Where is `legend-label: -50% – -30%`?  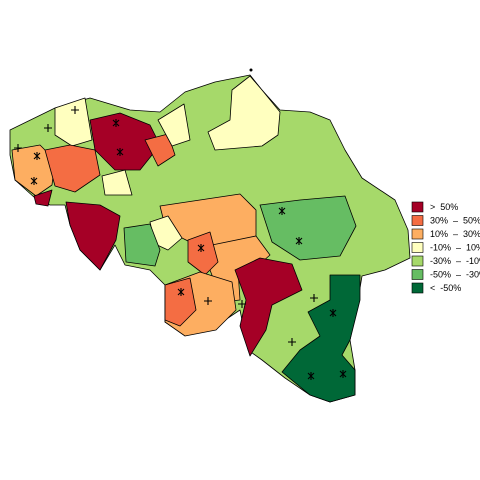
legend-label: -50% – -30% is located at coordinates (455, 274).